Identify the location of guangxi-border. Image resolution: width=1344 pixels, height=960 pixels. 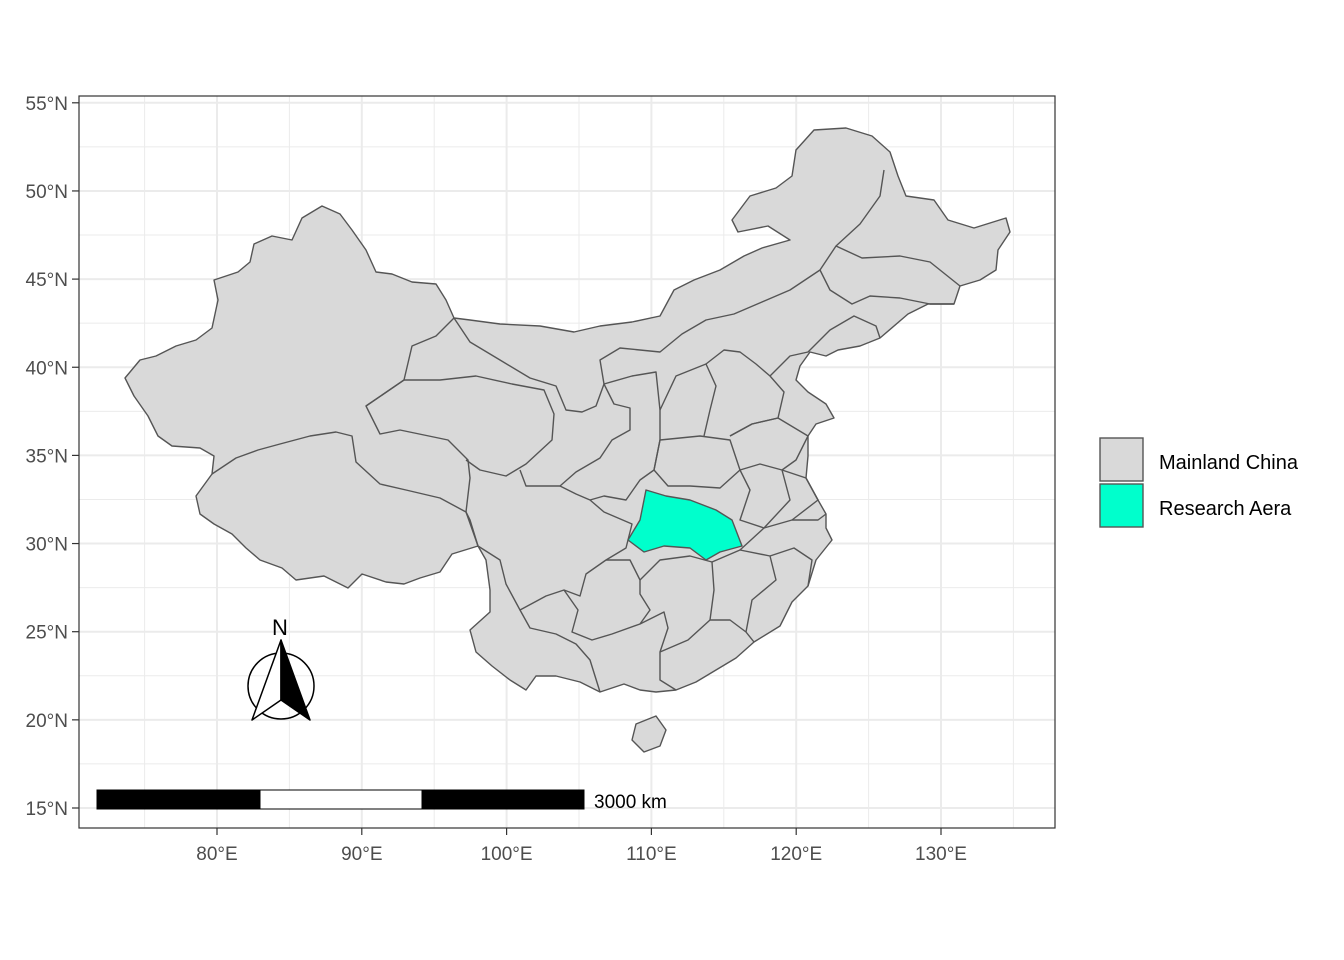
(658, 651).